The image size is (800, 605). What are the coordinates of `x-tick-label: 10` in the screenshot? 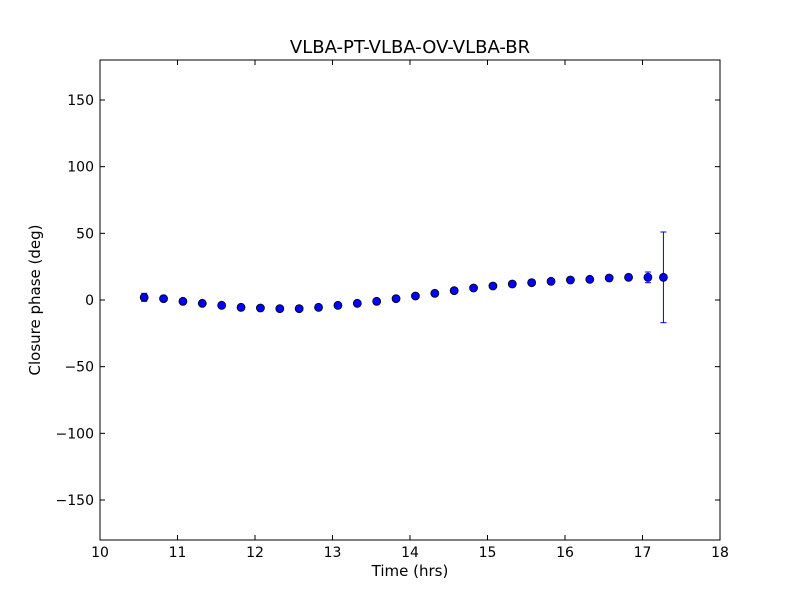 It's located at (100, 553).